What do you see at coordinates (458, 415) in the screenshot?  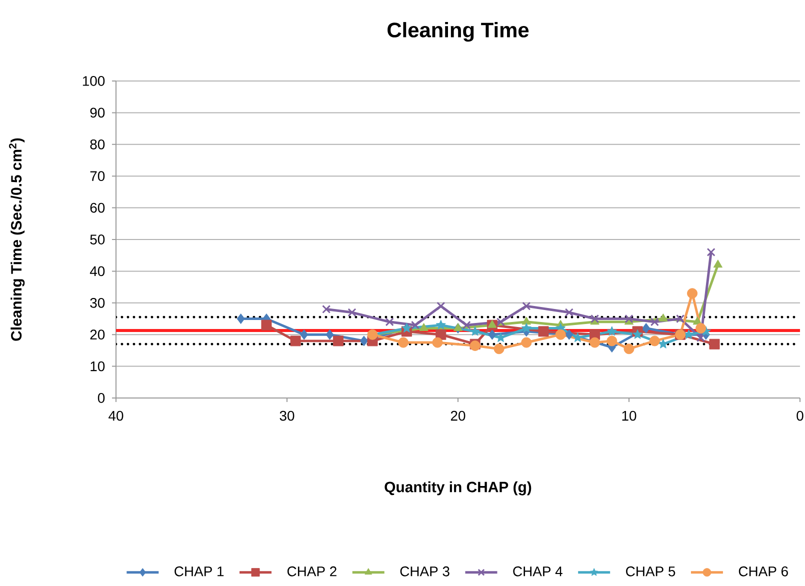 I see `x-tick-label: 20` at bounding box center [458, 415].